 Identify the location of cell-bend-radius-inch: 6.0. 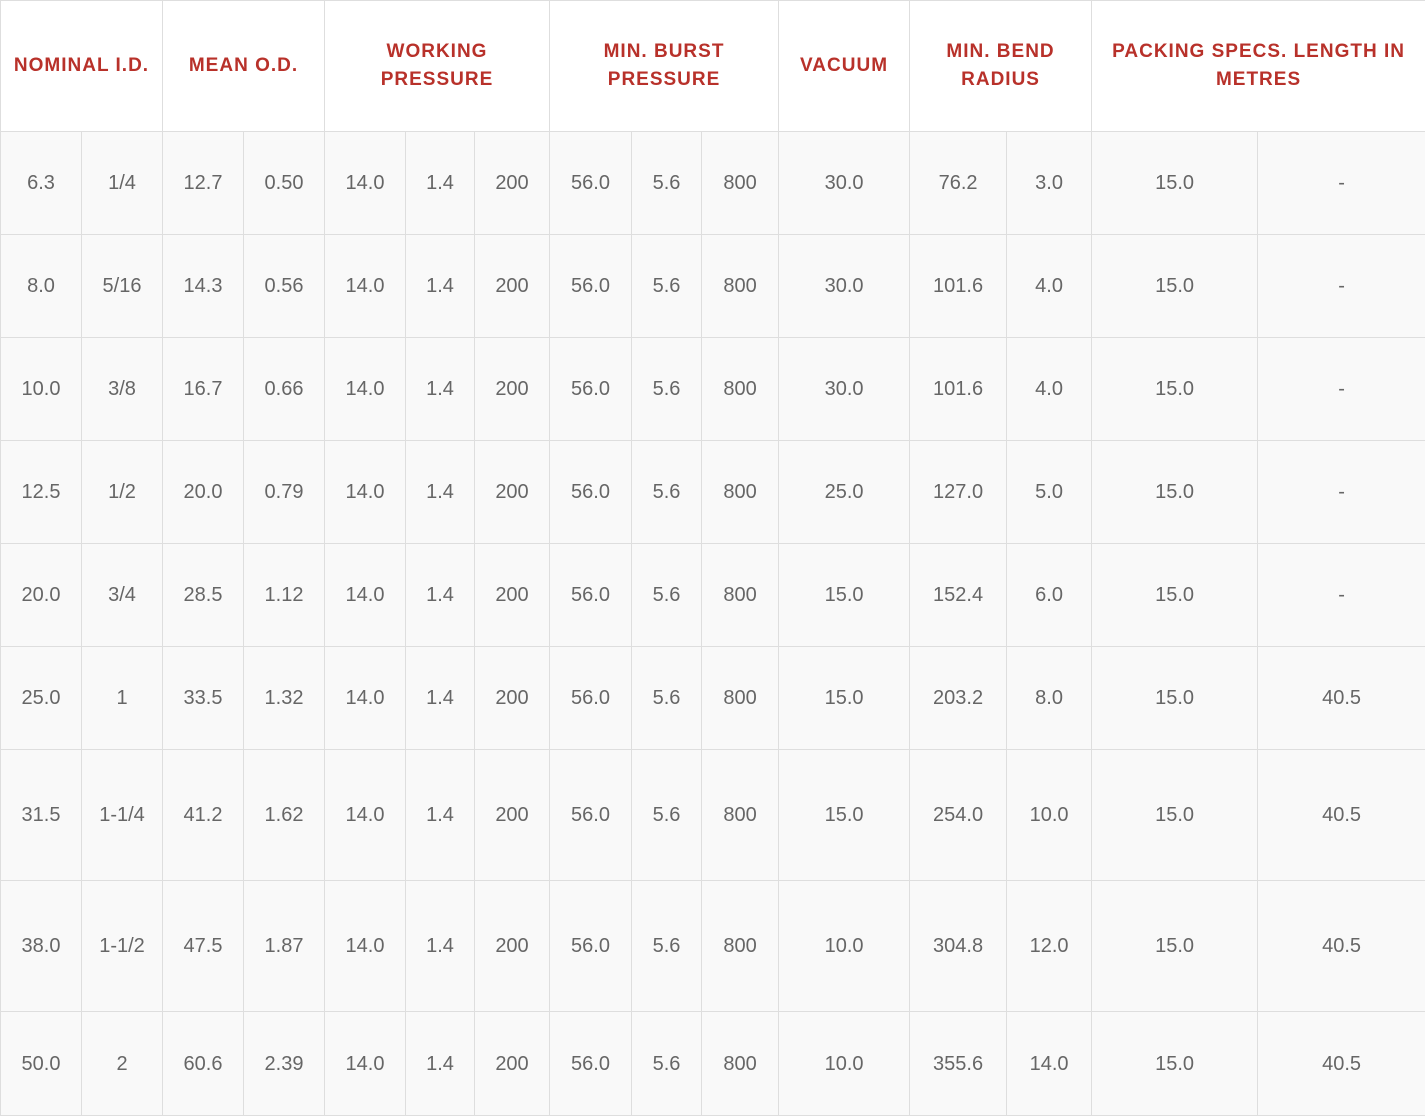
(1049, 595).